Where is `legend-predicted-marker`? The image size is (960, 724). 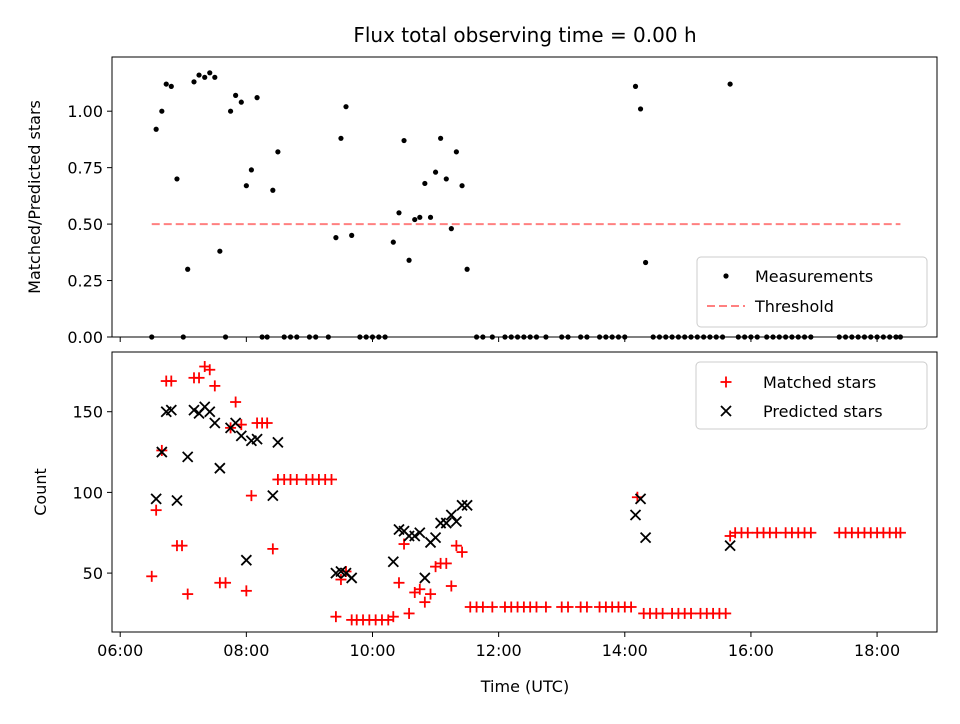
legend-predicted-marker is located at coordinates (726, 411).